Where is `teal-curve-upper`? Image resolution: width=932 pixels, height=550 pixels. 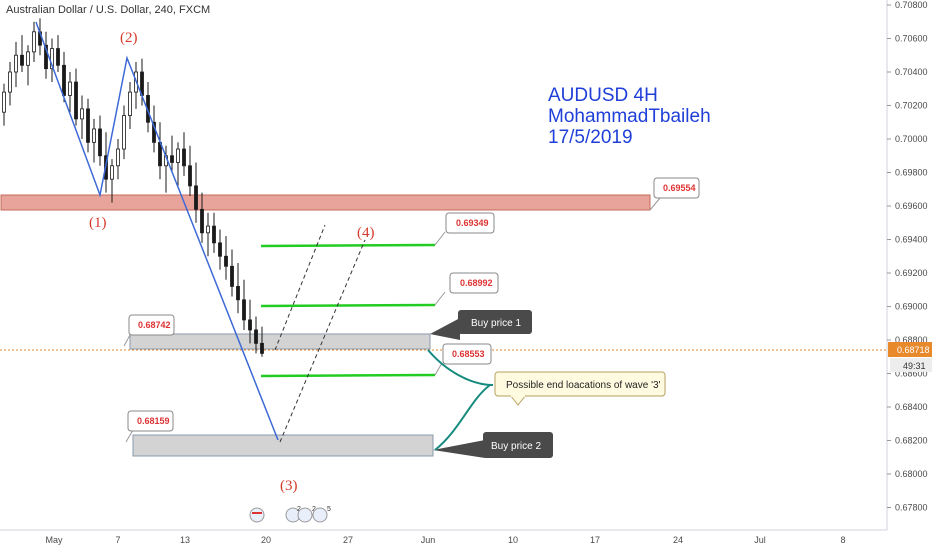
teal-curve-upper is located at coordinates (460, 367).